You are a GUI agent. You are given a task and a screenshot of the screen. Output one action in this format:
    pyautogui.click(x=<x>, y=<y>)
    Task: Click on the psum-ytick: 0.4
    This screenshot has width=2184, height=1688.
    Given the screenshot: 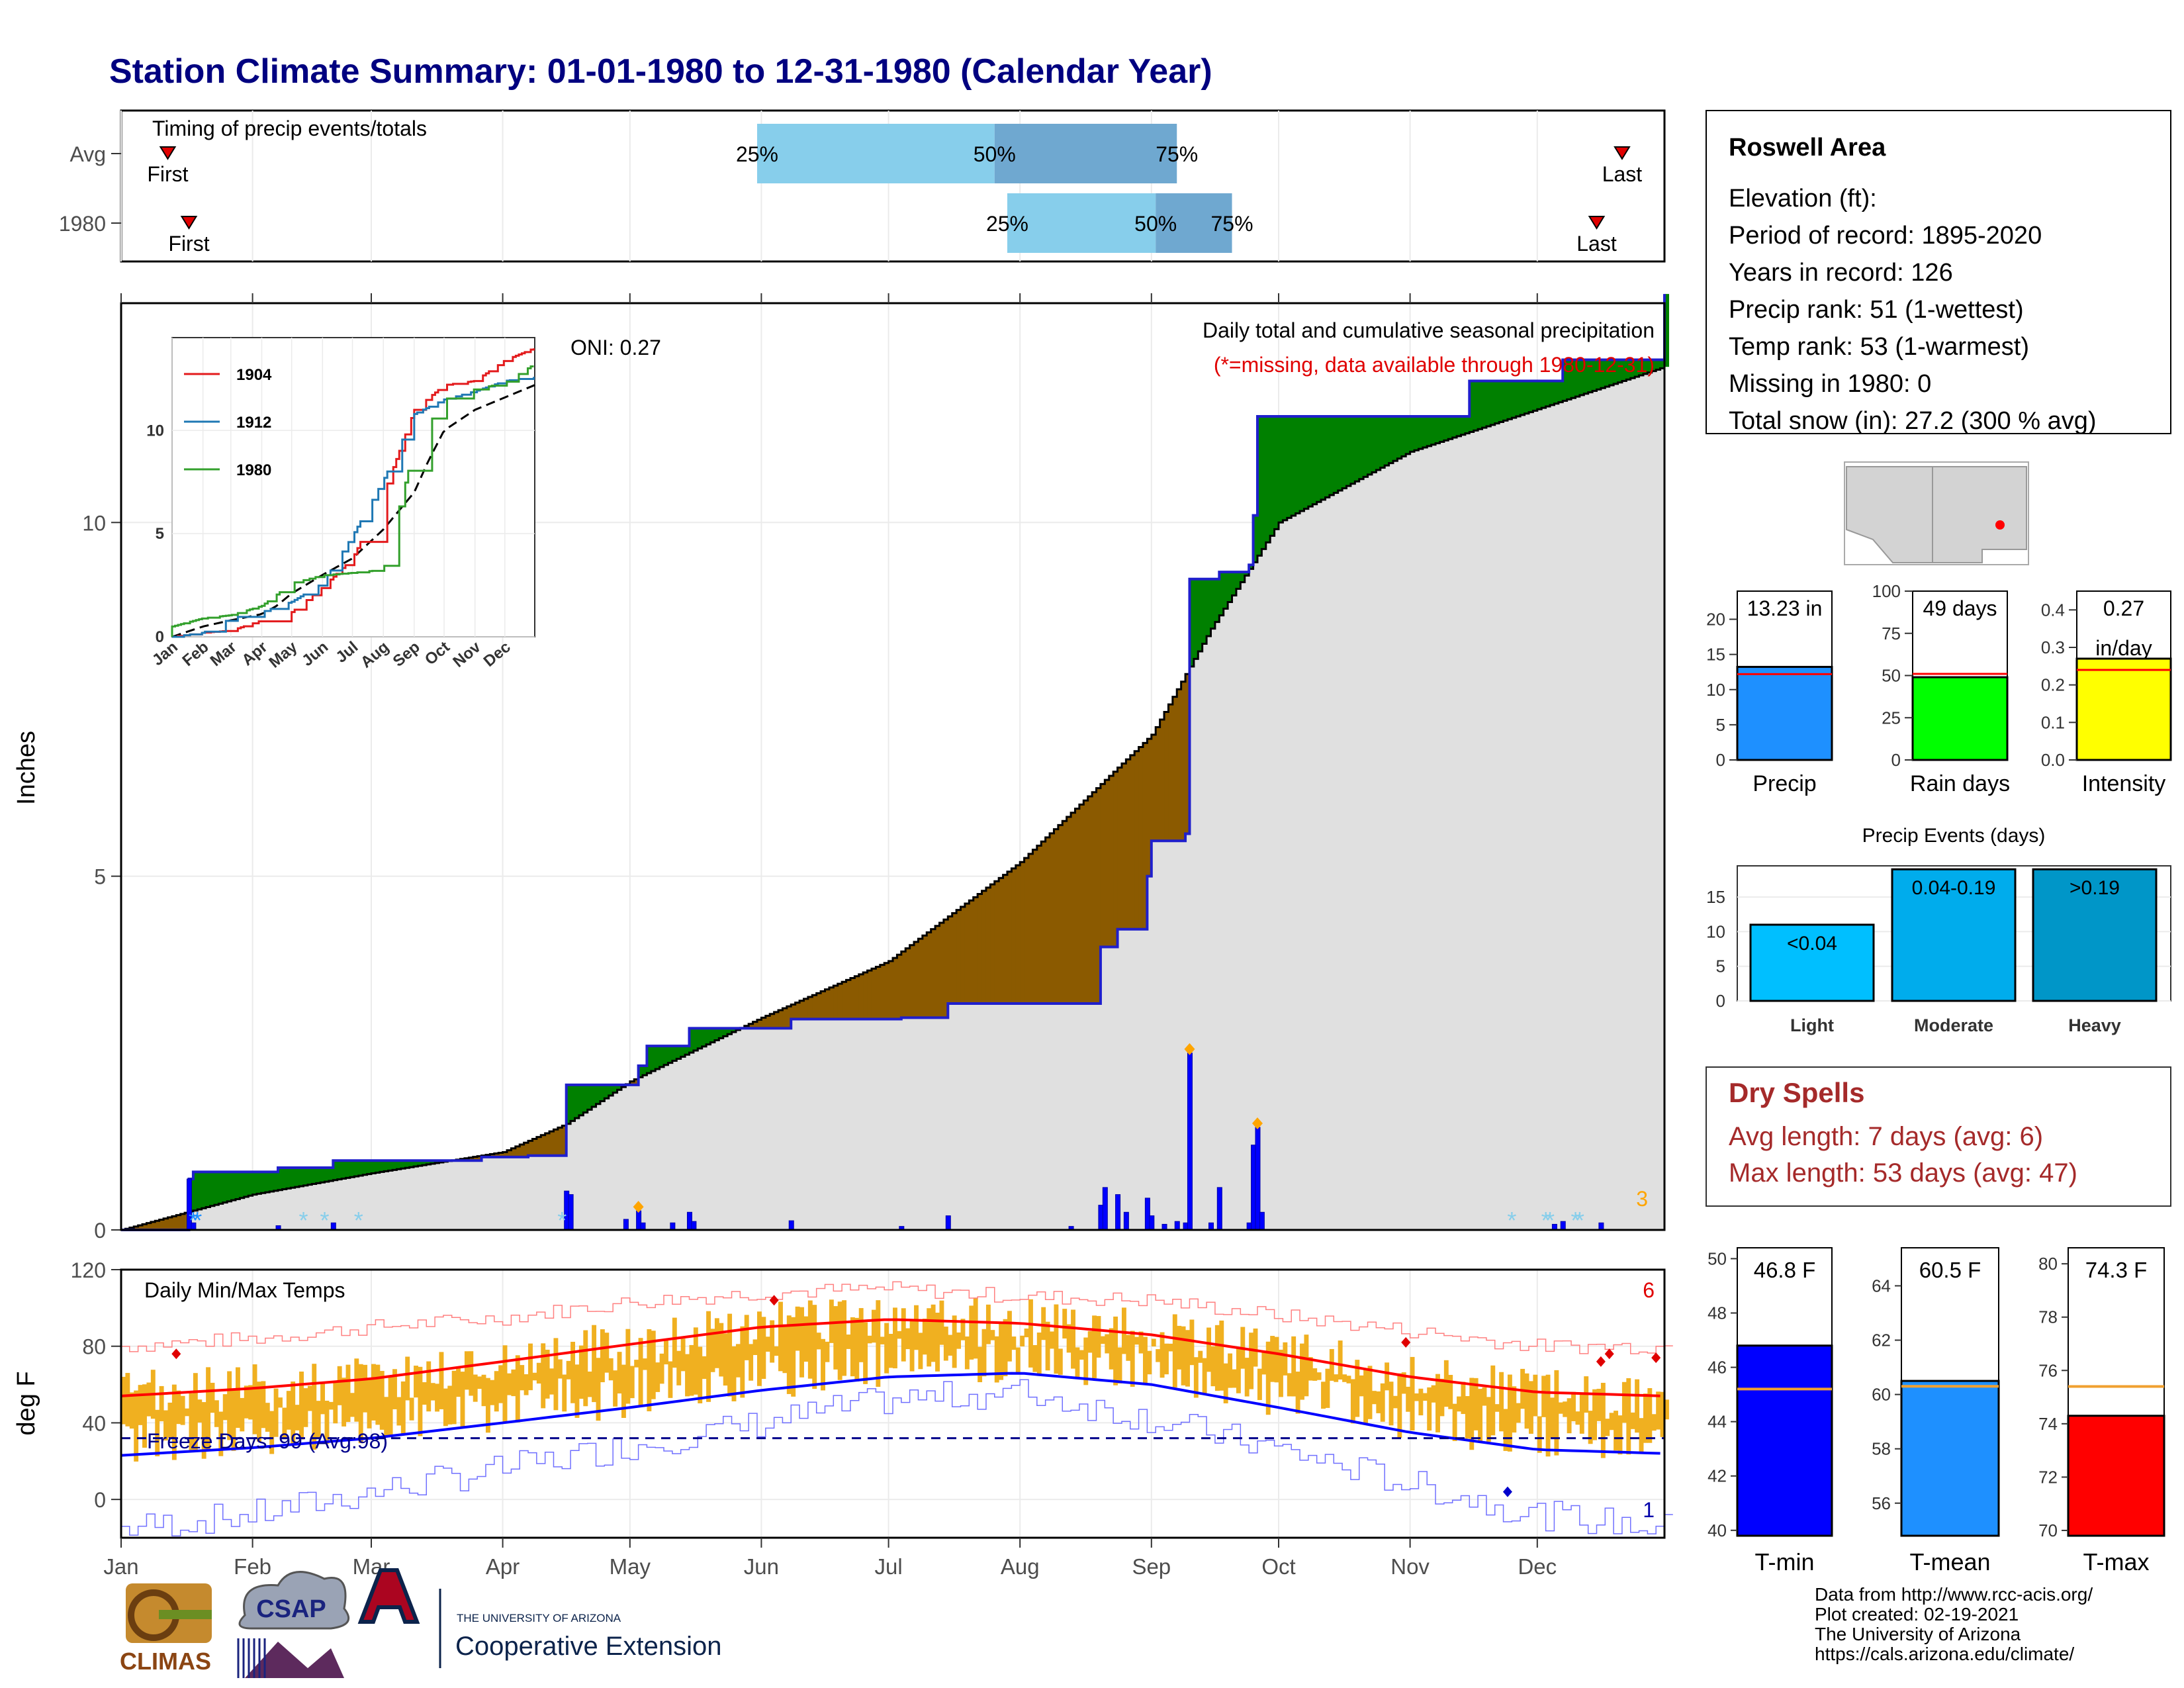 What is the action you would take?
    pyautogui.click(x=2053, y=610)
    